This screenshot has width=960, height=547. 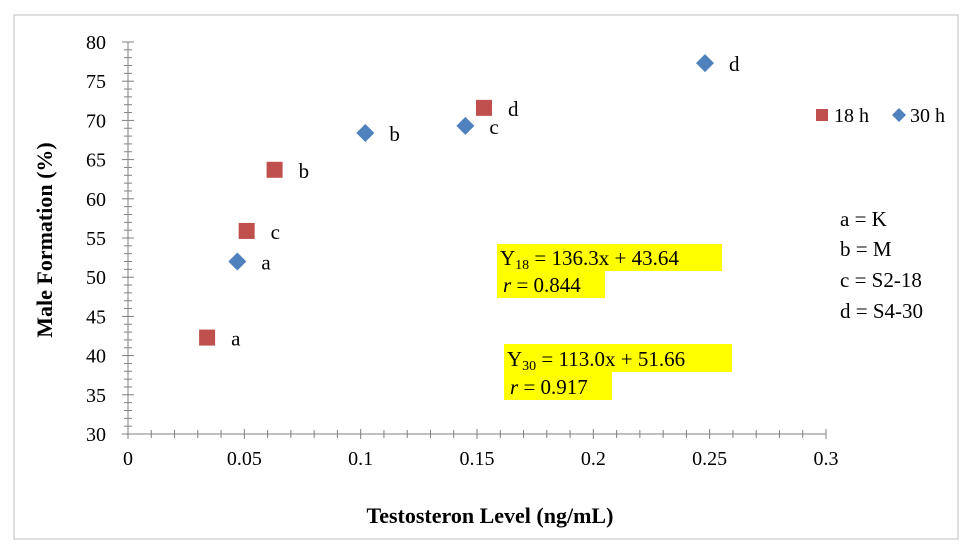 I want to click on y-tick-label: 60, so click(x=96, y=200).